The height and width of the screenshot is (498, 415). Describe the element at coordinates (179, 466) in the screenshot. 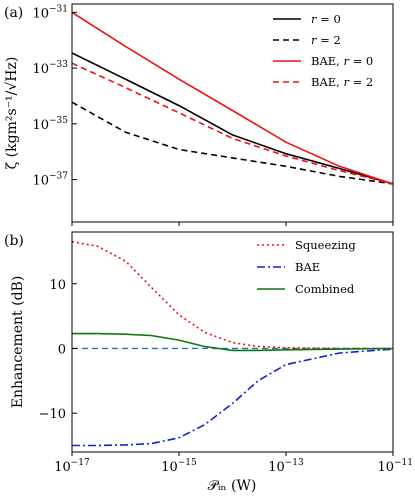

I see `panel-b-x-tick-label: 10−15` at that location.